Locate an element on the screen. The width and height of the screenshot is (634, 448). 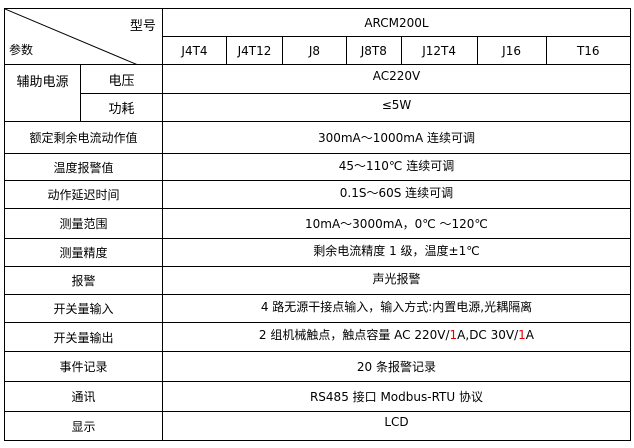
header-corner: 型号 参数 is located at coordinates (83, 36).